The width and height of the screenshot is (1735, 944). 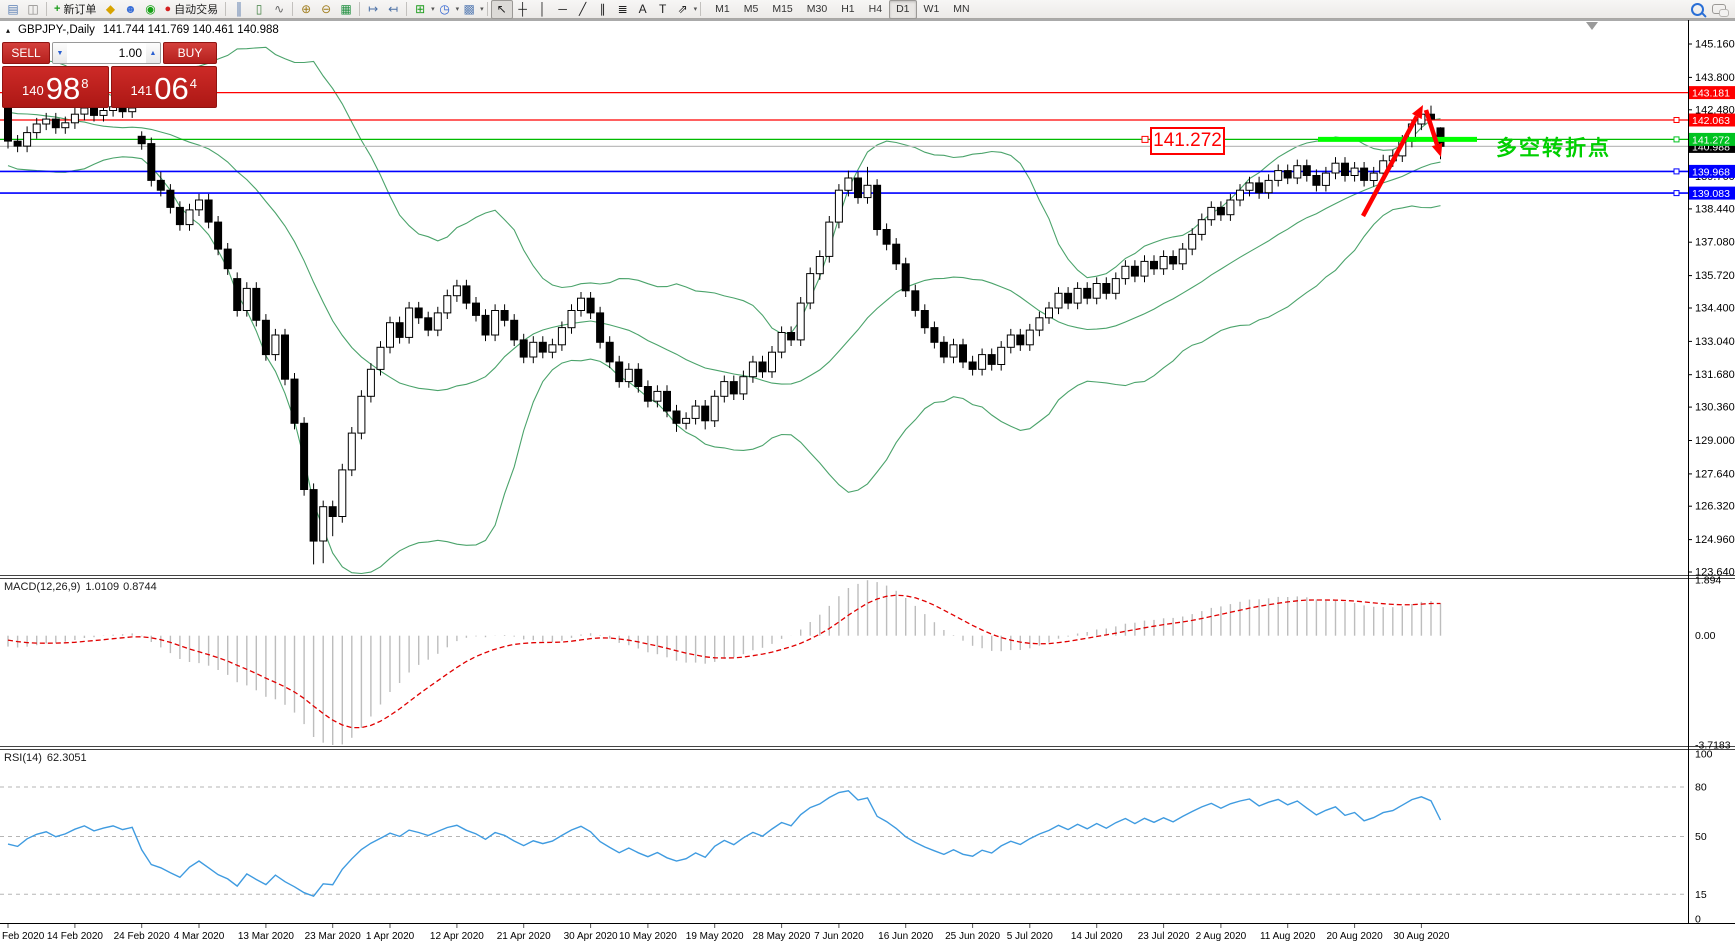 I want to click on market-watch-icon: ▤, so click(x=13, y=8).